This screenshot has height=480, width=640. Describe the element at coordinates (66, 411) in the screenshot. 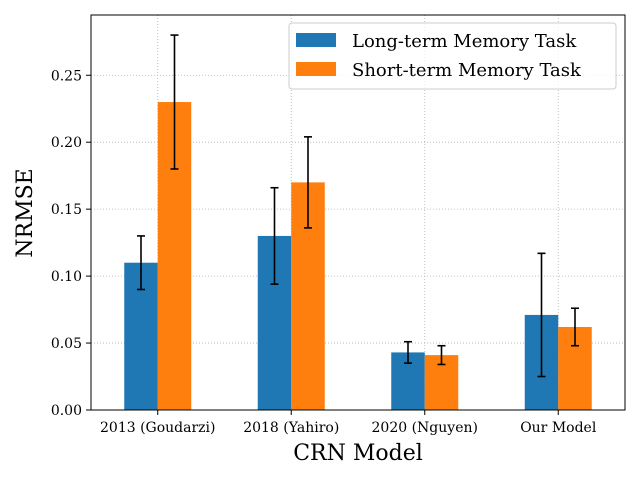

I see `y-tick-label: 0.00` at that location.